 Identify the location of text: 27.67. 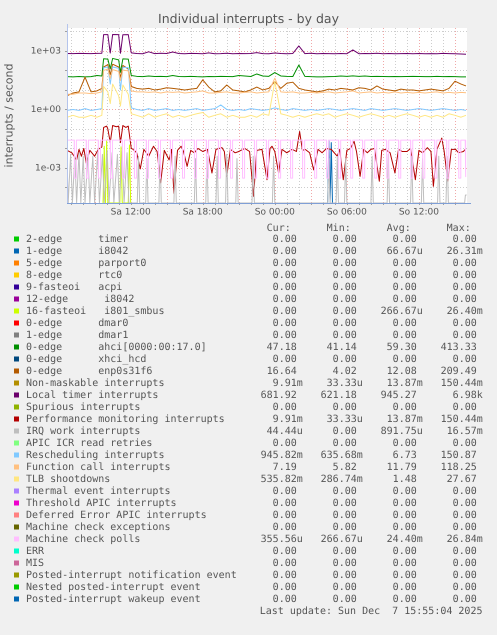
(461, 480).